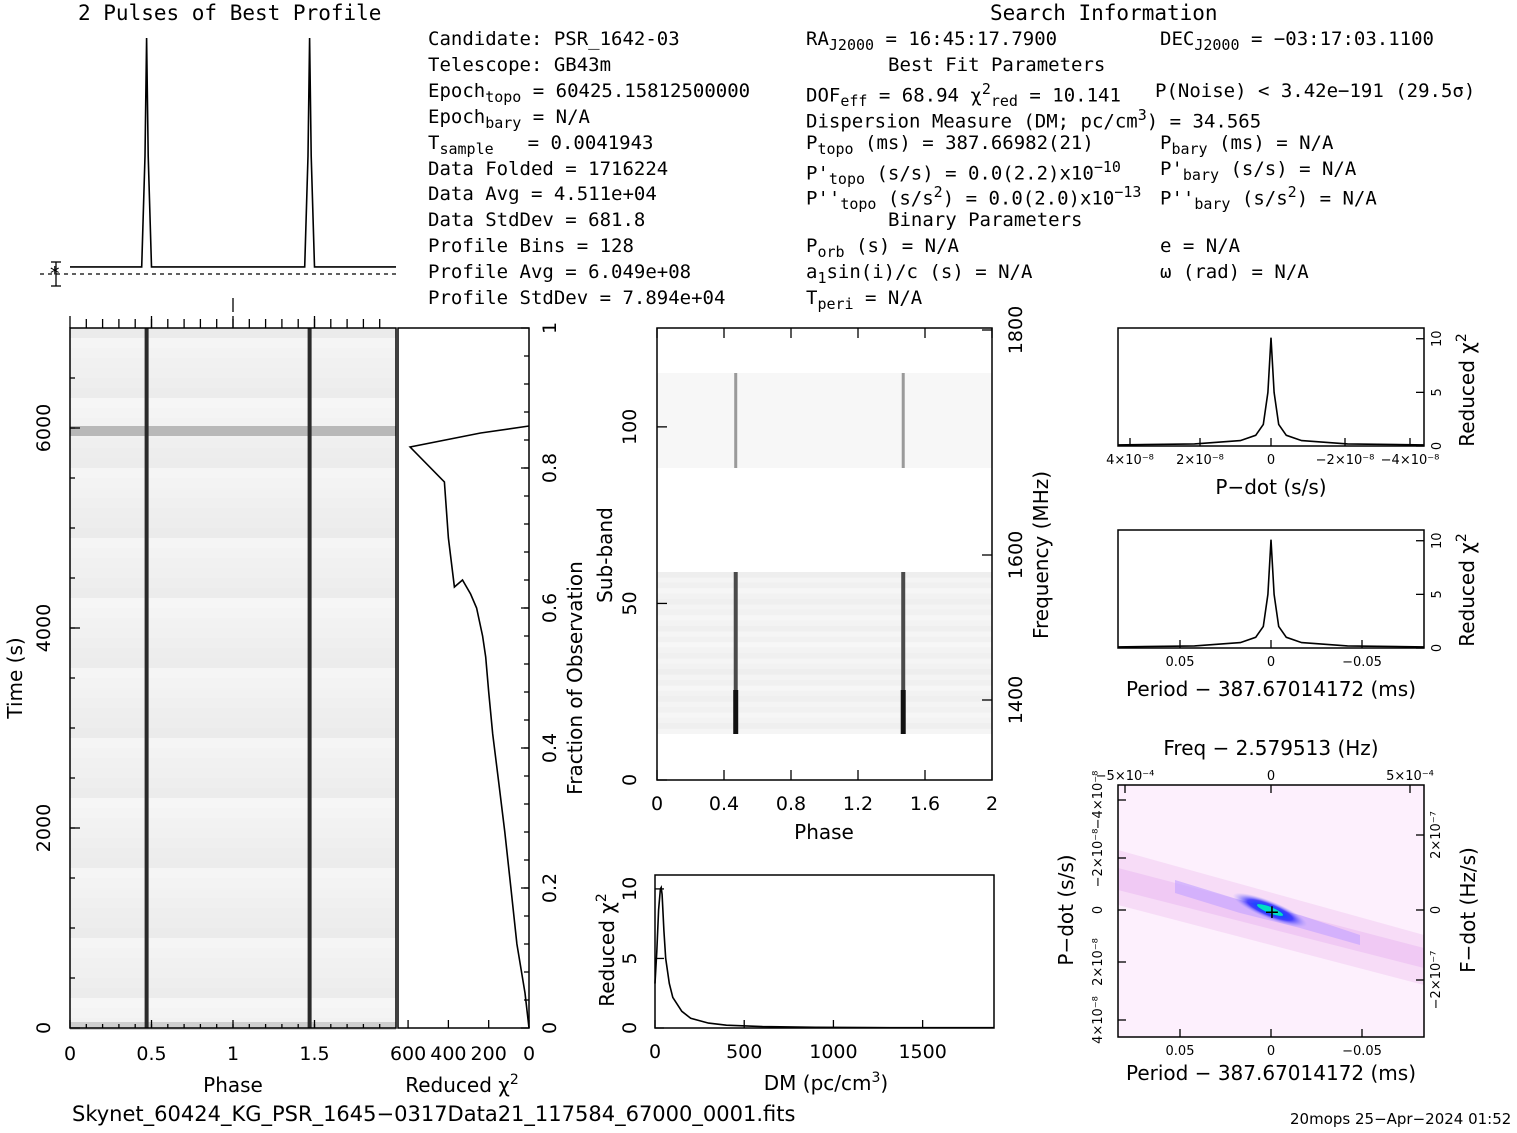 The image size is (1517, 1133). What do you see at coordinates (462, 1084) in the screenshot?
I see `chi2-fraction-xlabel: Reduced χ2` at bounding box center [462, 1084].